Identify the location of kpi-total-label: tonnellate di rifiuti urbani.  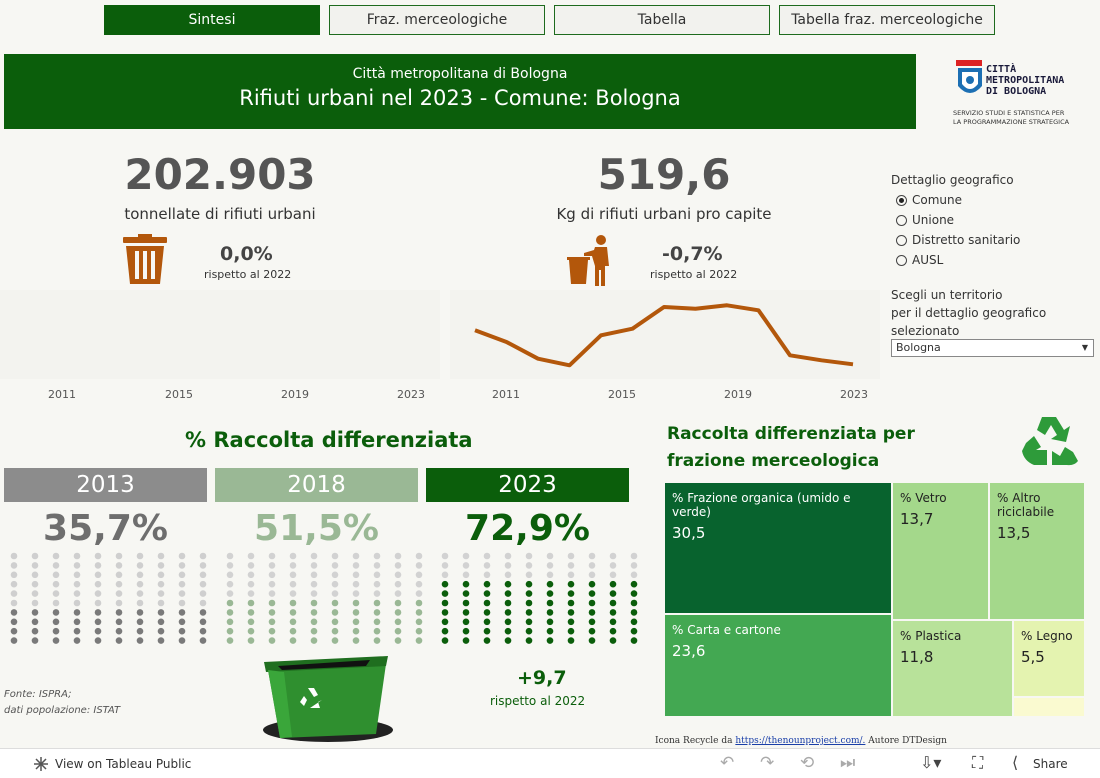
(220, 214).